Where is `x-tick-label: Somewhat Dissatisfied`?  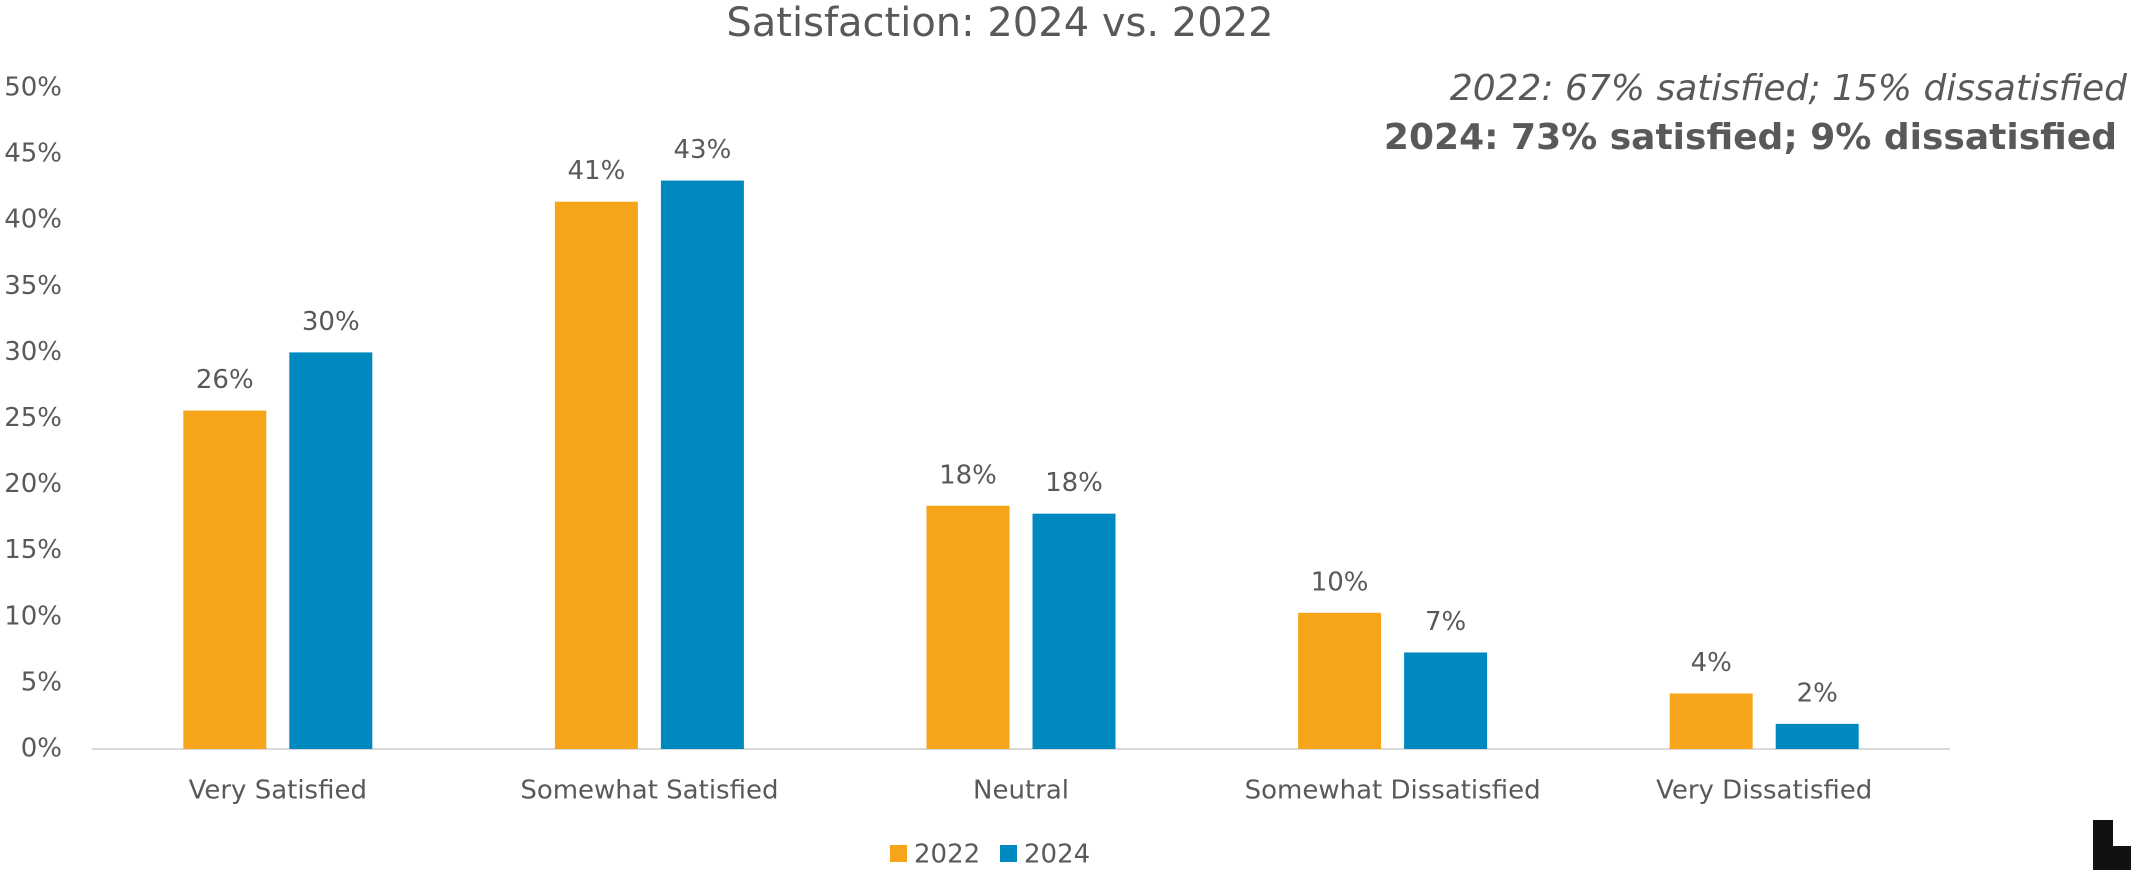
x-tick-label: Somewhat Dissatisfied is located at coordinates (1393, 791).